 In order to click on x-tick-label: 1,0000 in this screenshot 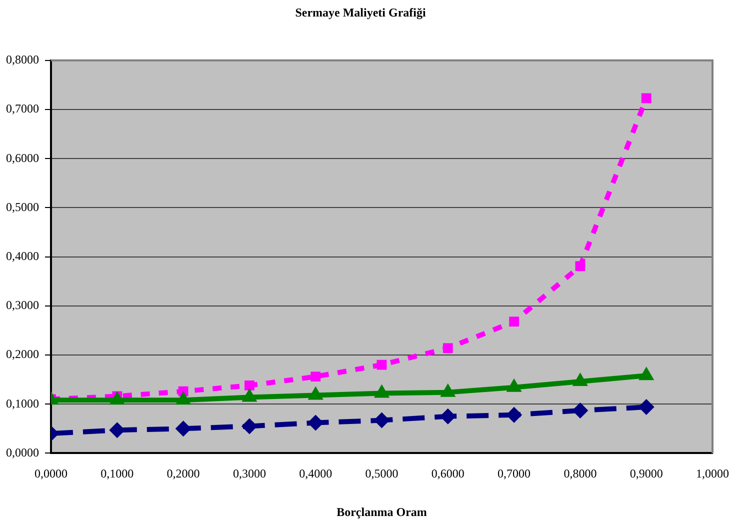, I will do `click(712, 473)`.